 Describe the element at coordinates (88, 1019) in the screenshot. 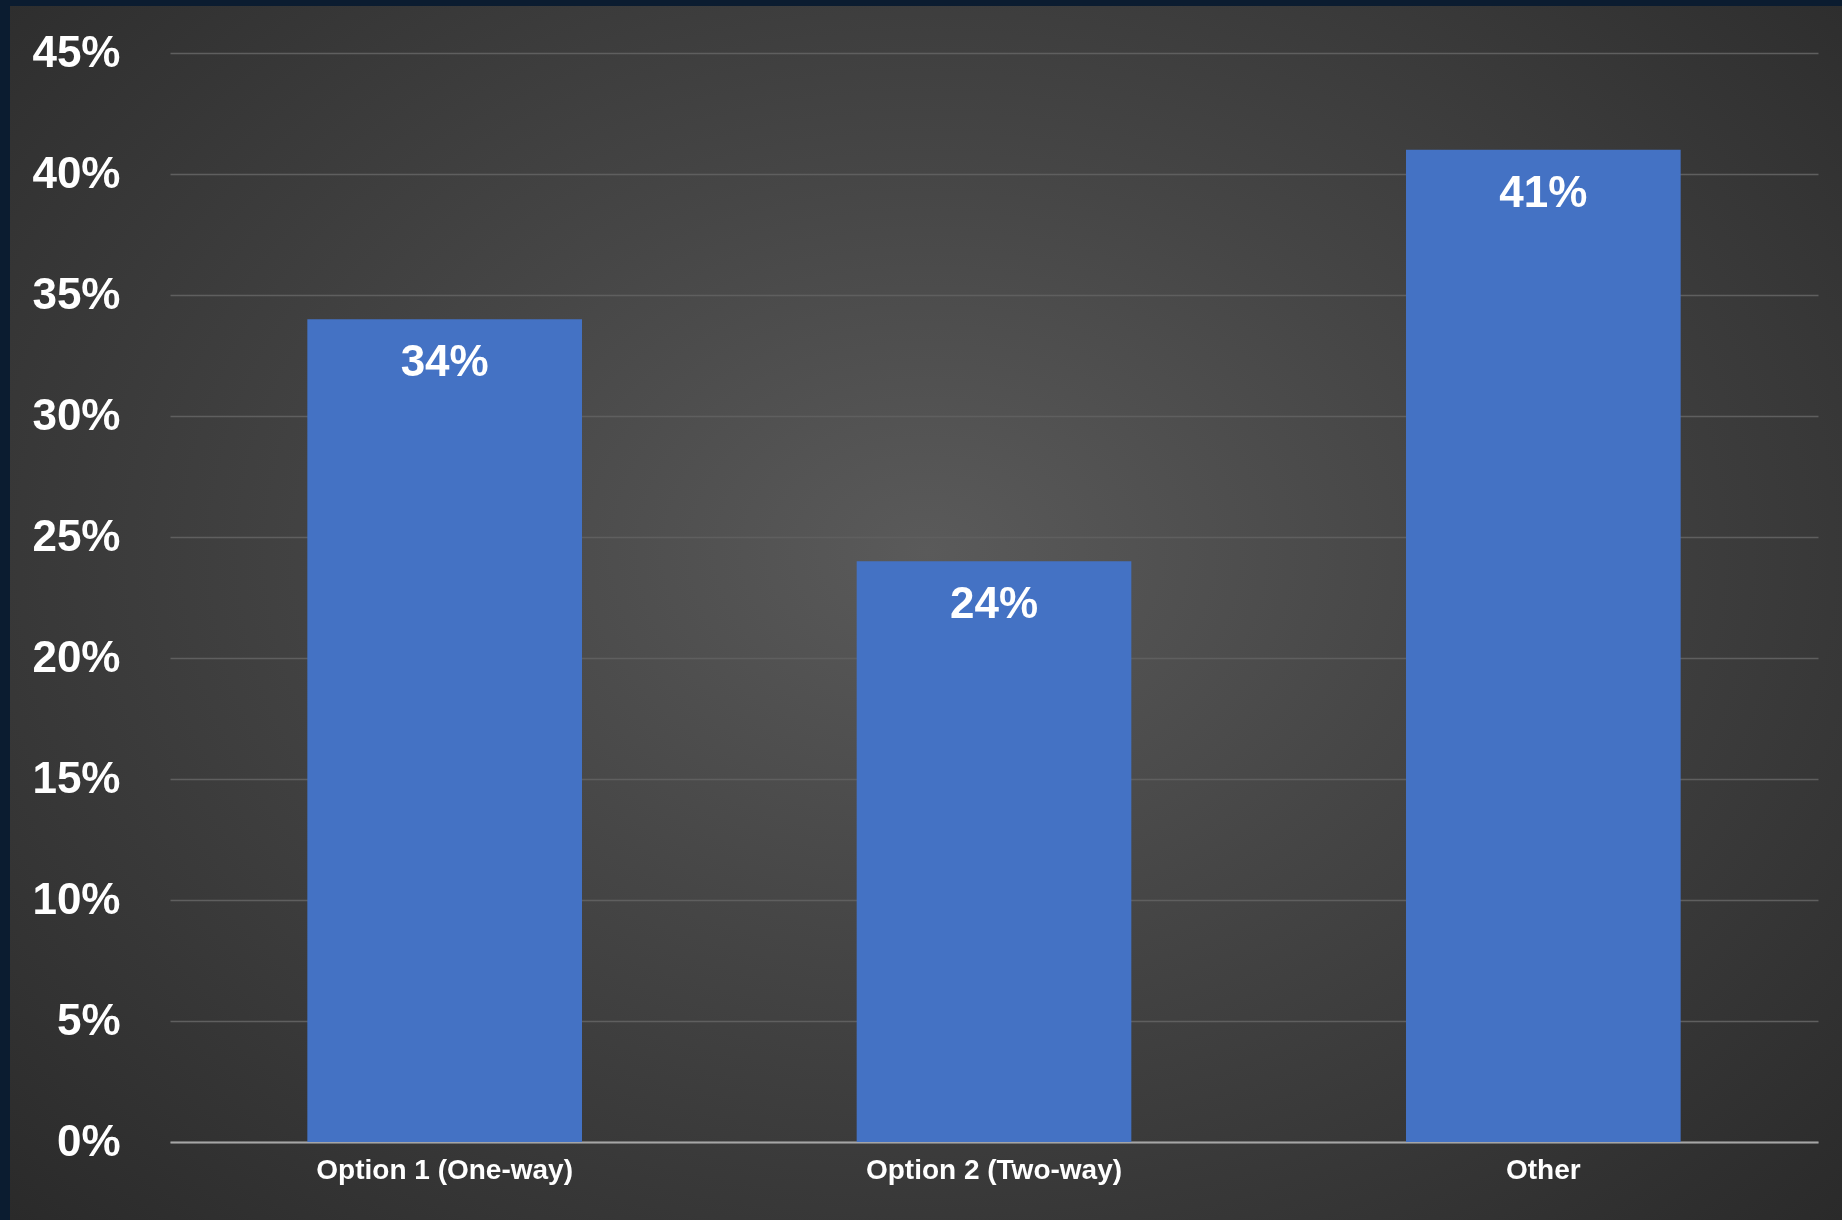

I see `y-tick-label: 5%` at that location.